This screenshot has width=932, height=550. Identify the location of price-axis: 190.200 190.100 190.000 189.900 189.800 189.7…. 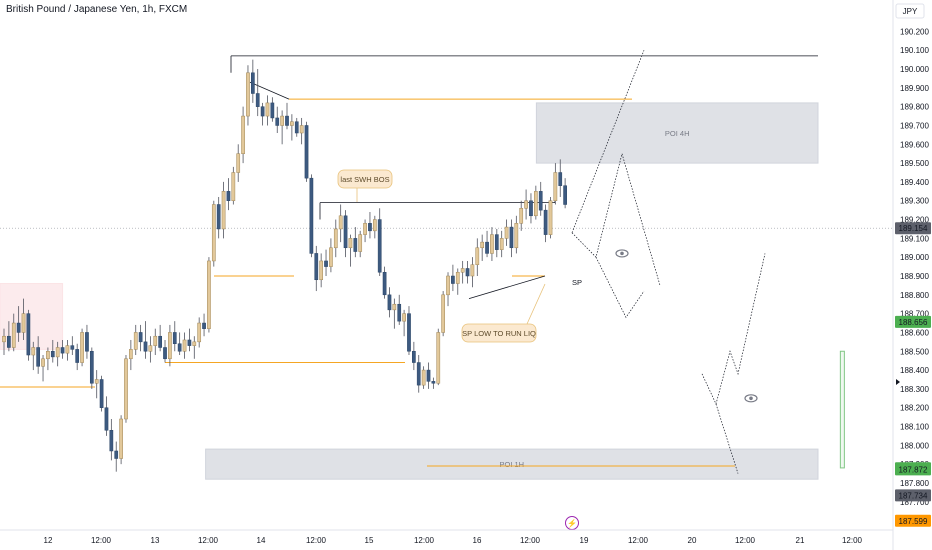
(912, 275).